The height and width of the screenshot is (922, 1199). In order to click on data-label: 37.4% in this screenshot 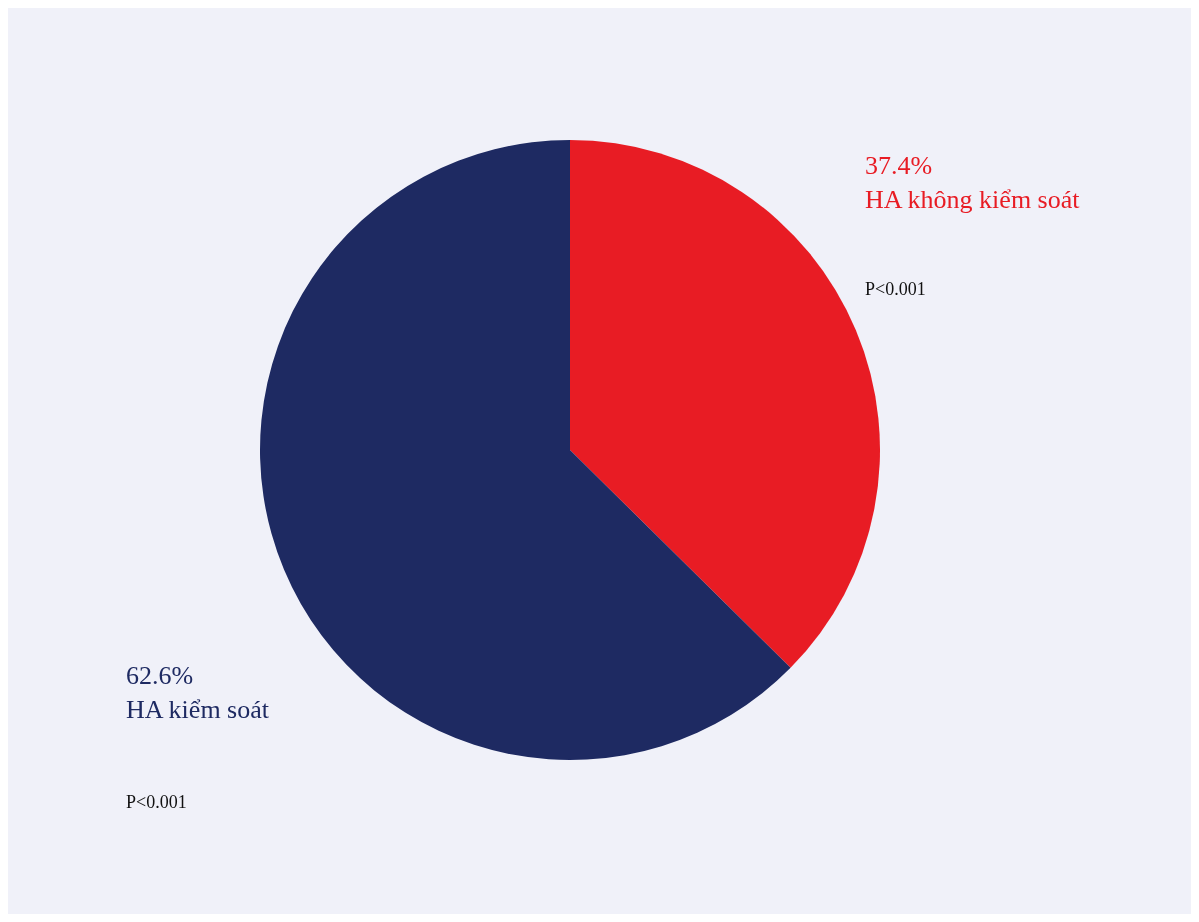, I will do `click(899, 165)`.